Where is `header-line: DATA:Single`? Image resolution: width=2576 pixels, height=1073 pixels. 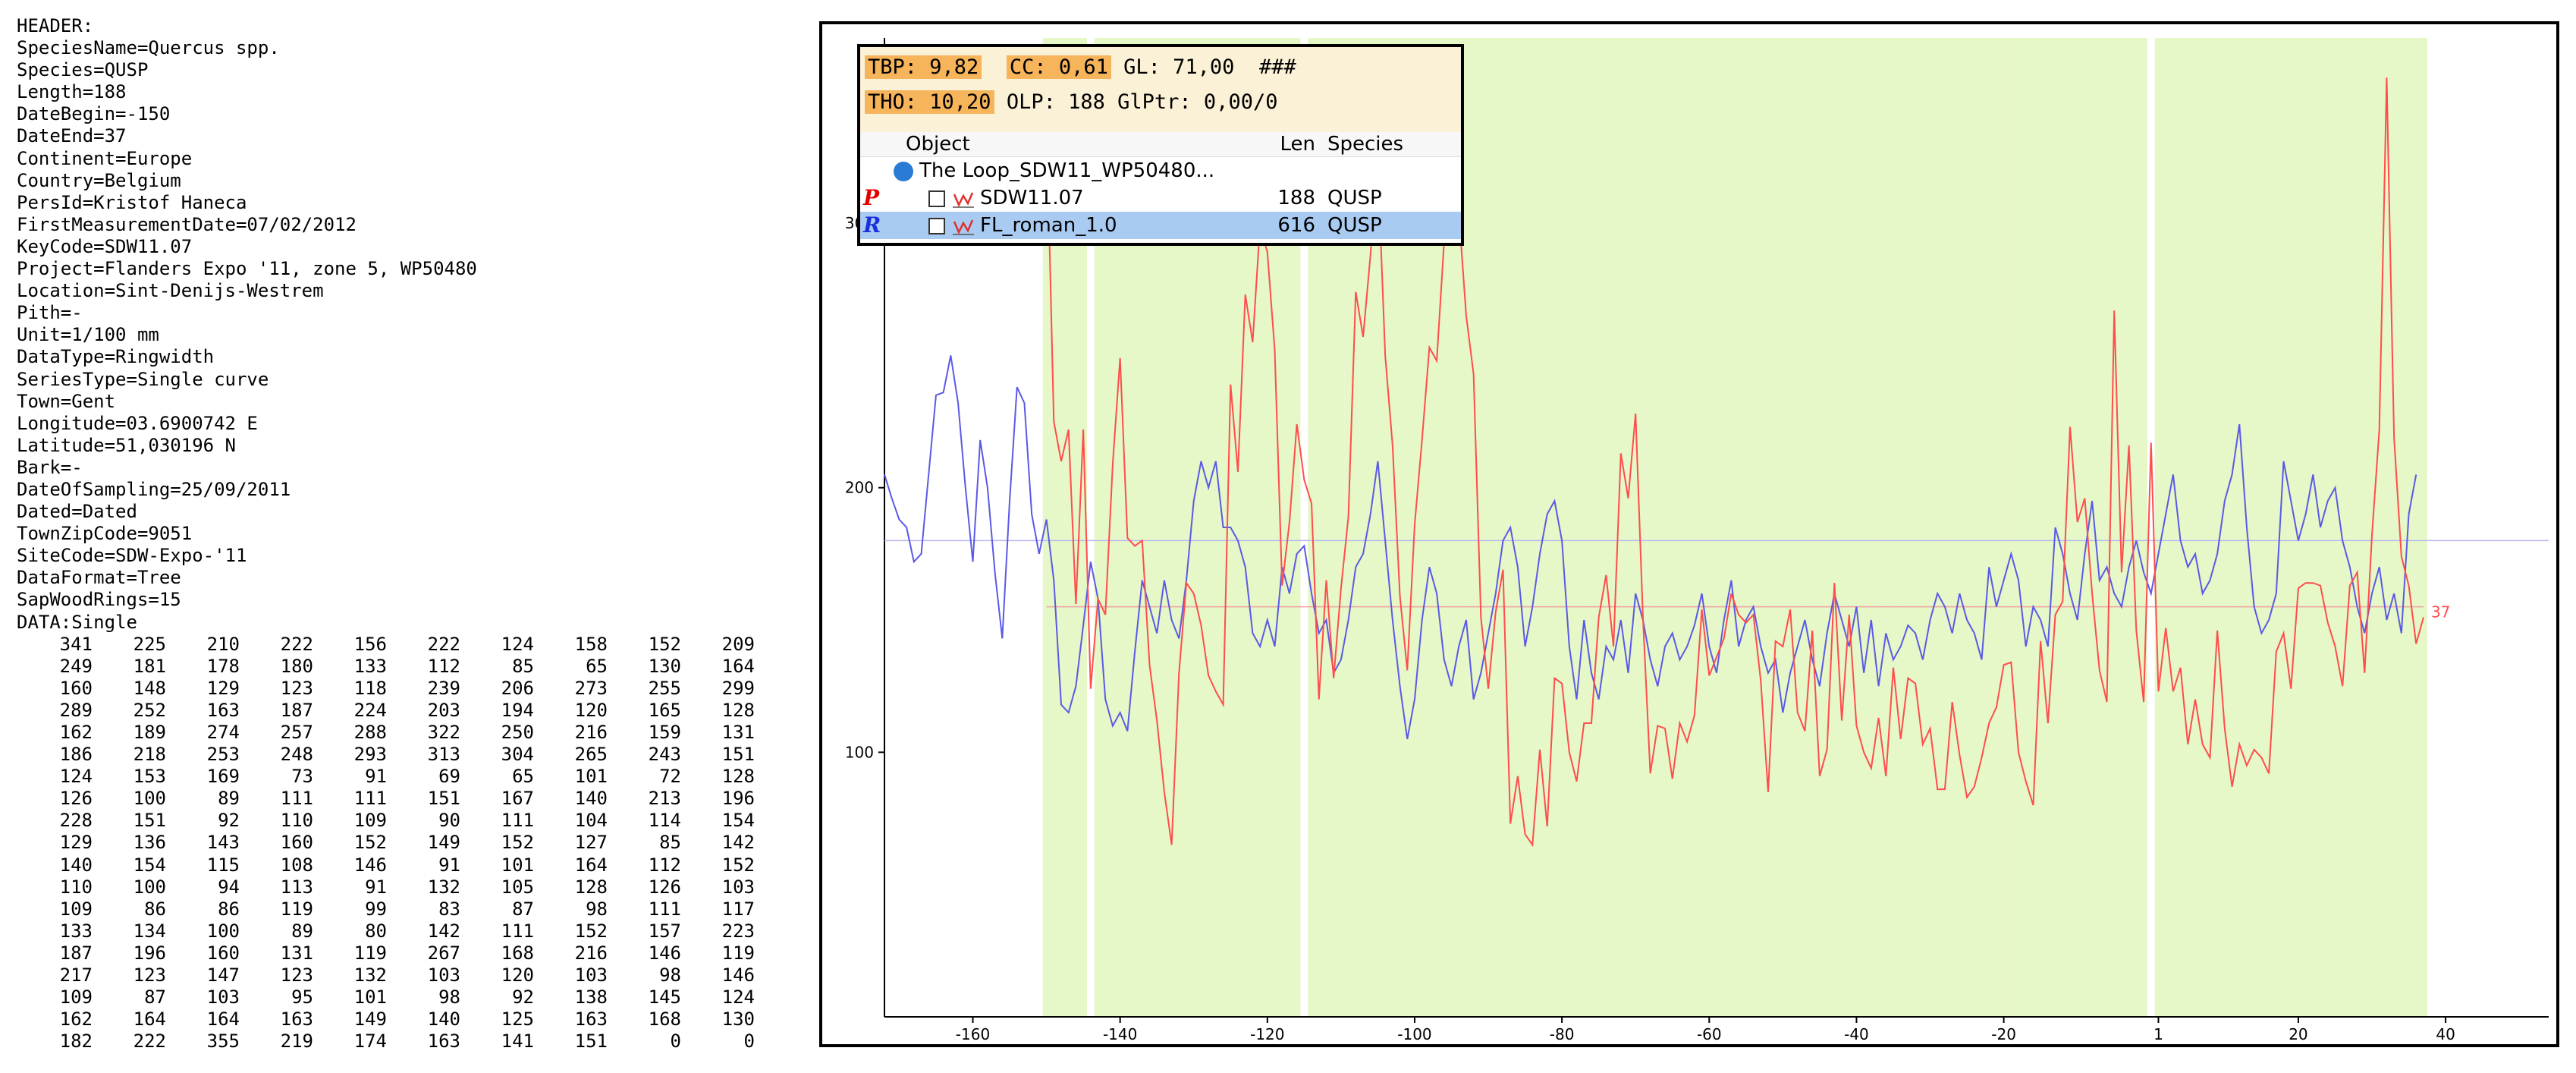 header-line: DATA:Single is located at coordinates (77, 622).